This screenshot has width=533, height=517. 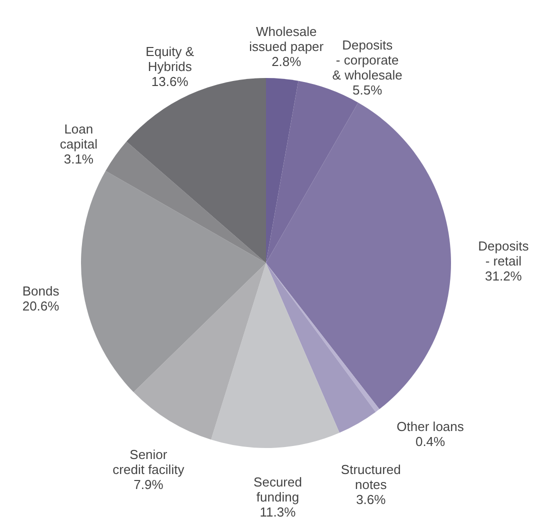 I want to click on data-label: 13.6%, so click(x=170, y=81).